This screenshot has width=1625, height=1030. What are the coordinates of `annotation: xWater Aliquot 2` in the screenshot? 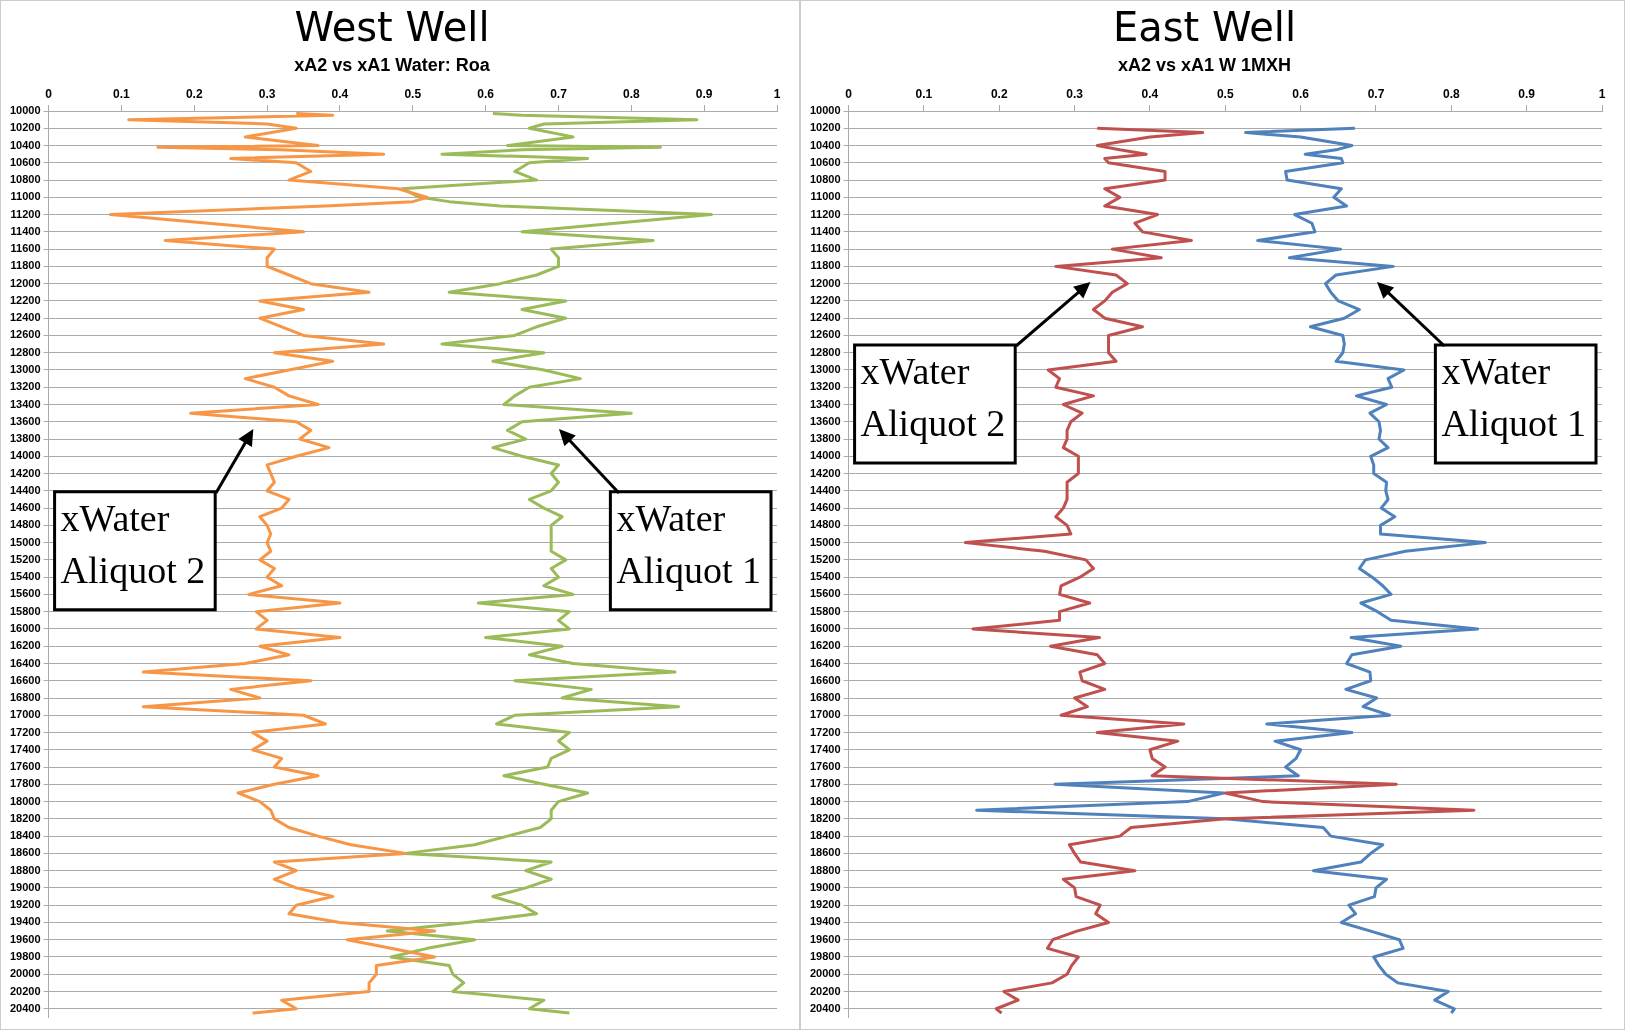 It's located at (933, 397).